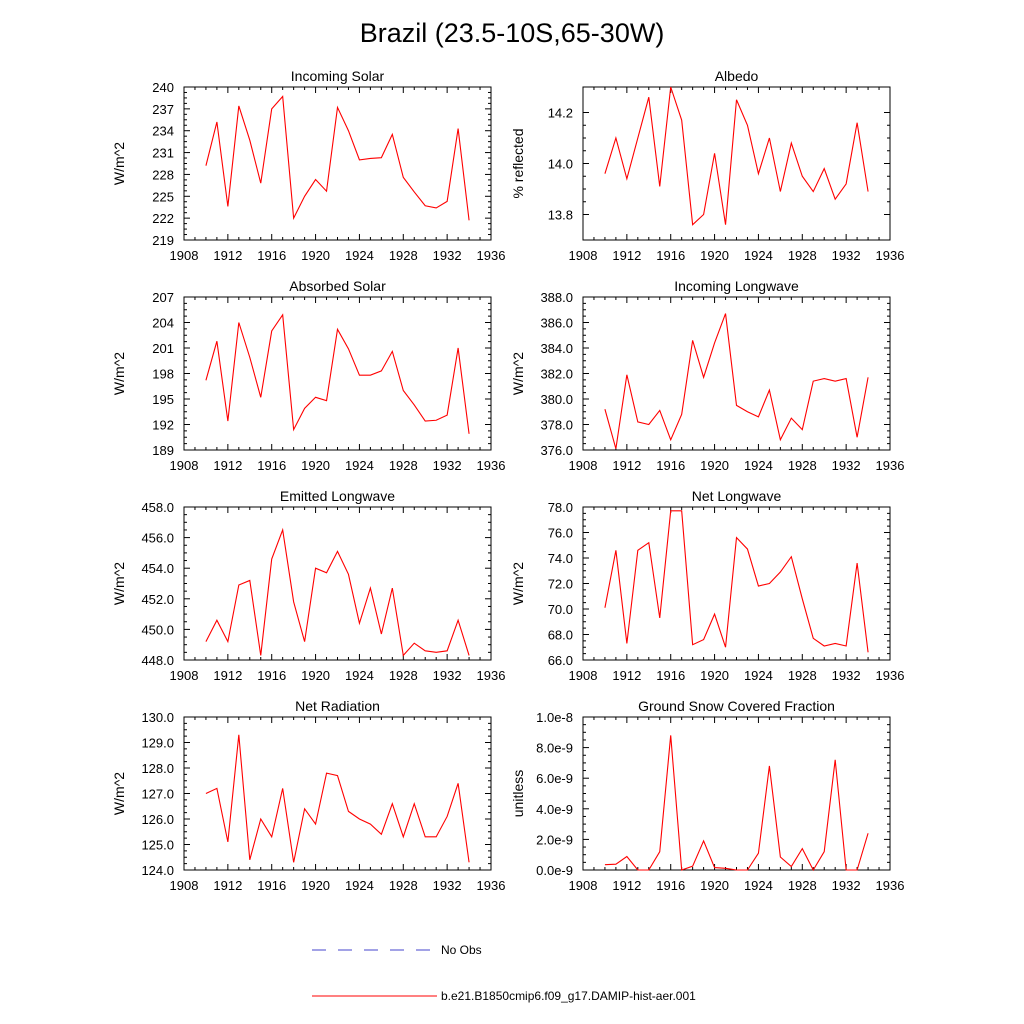 This screenshot has width=1024, height=1024. I want to click on y-tick-label: 14.0, so click(560, 164).